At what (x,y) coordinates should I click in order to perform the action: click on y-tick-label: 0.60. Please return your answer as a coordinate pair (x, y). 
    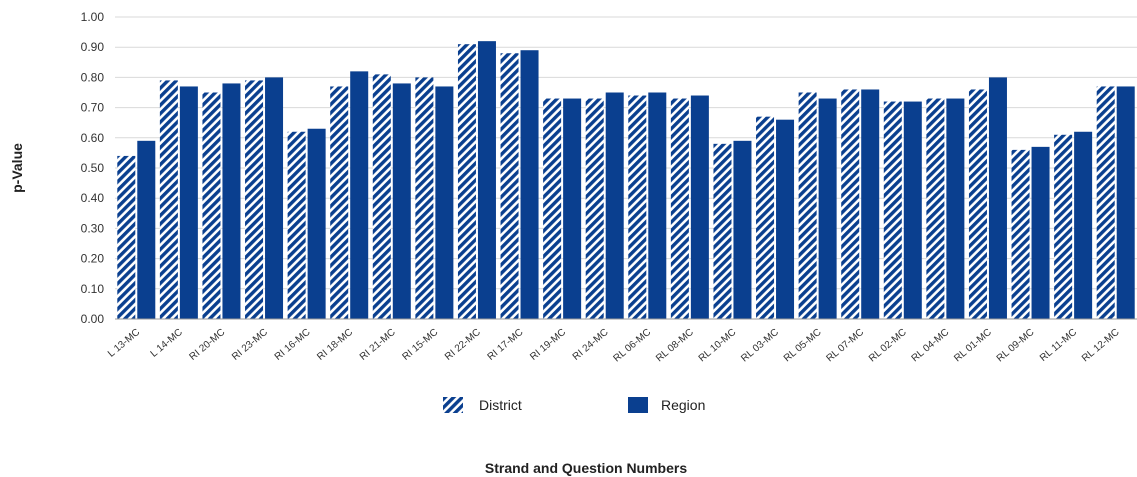
    Looking at the image, I should click on (93, 138).